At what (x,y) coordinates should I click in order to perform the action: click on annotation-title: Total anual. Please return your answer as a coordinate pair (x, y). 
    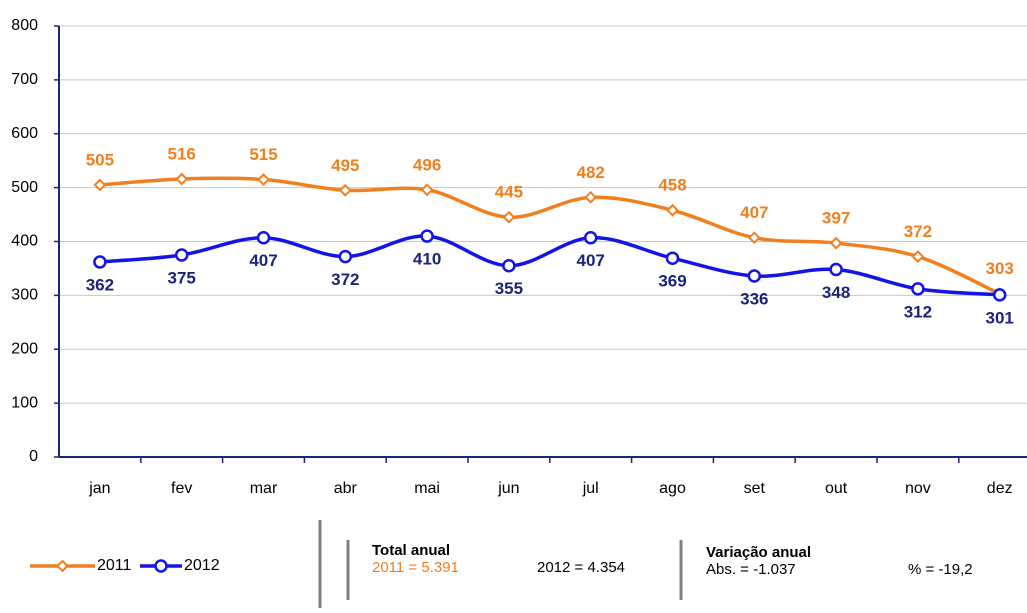
    Looking at the image, I should click on (411, 550).